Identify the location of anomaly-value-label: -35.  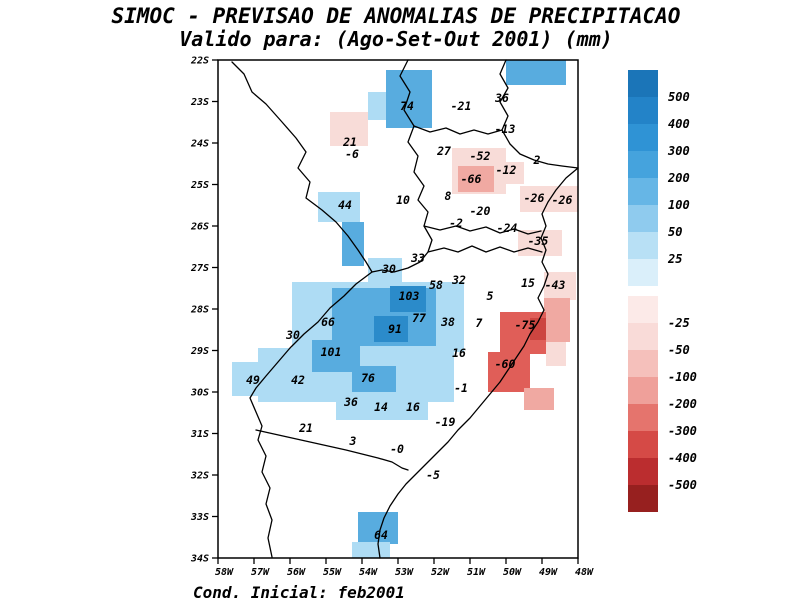
(538, 241).